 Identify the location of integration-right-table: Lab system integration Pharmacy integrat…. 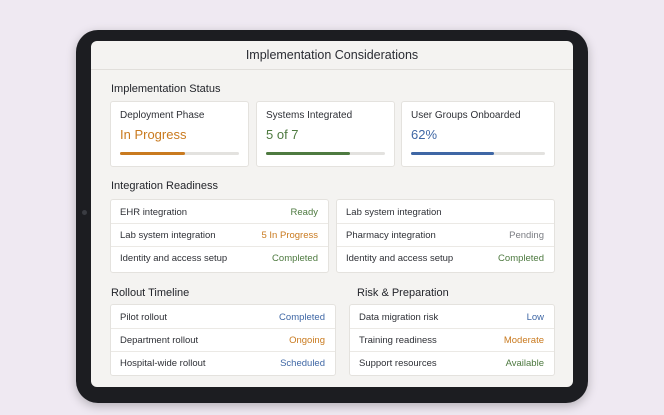
(445, 236).